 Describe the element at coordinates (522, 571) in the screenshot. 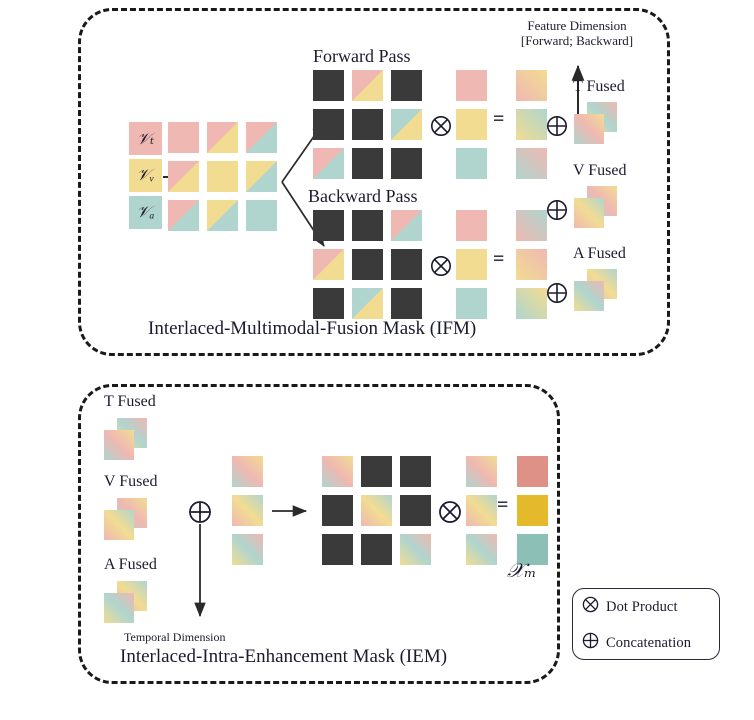

I see `label-output-xm: 𝒳ₘ` at that location.